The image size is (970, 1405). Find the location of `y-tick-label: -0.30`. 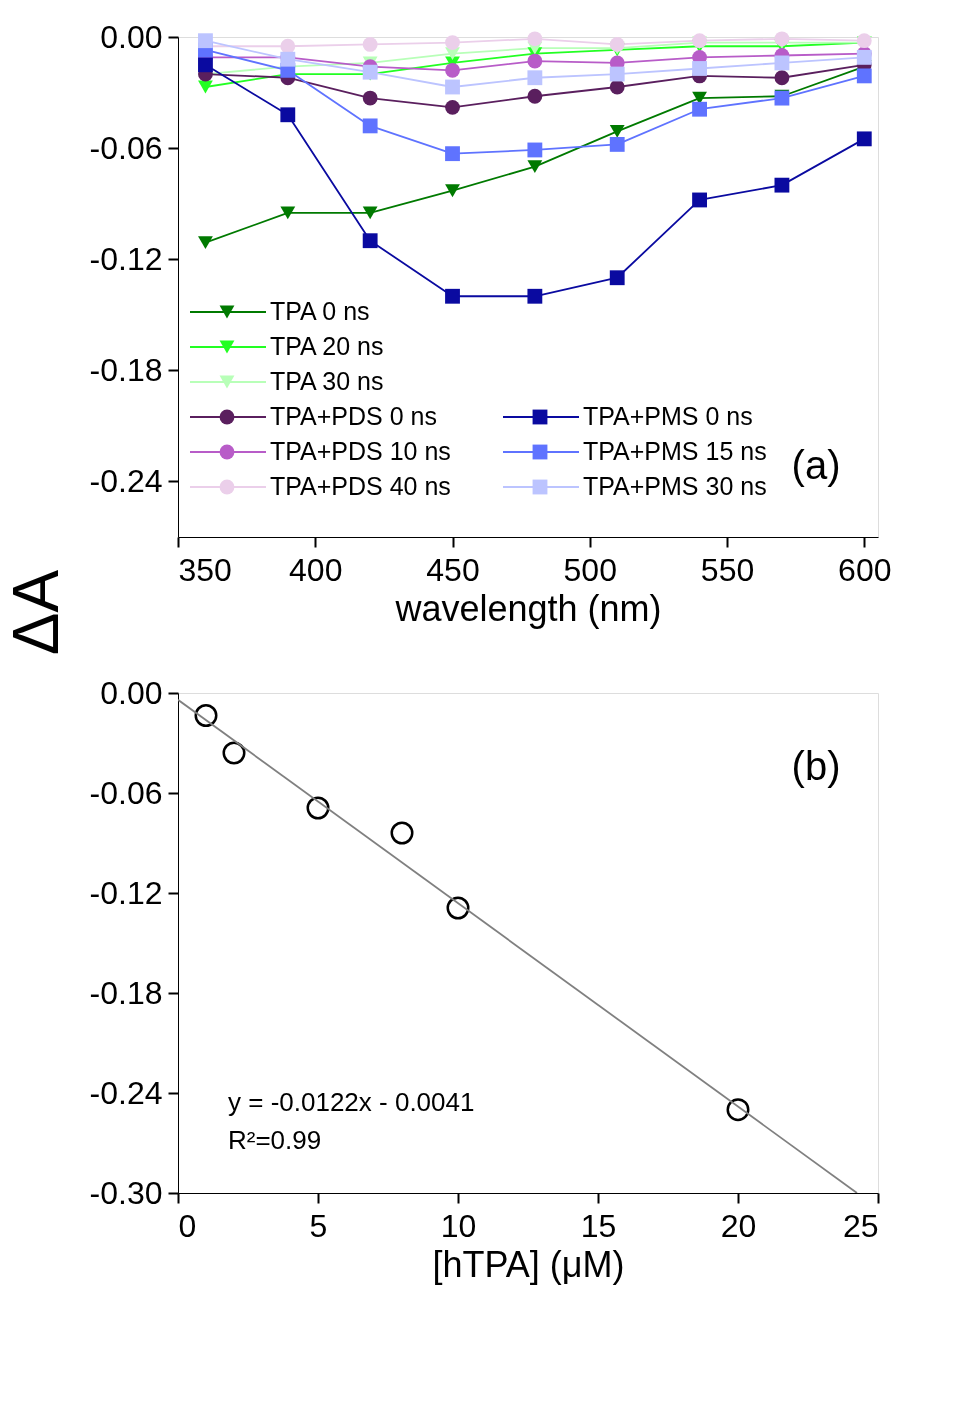

y-tick-label: -0.30 is located at coordinates (126, 1192).